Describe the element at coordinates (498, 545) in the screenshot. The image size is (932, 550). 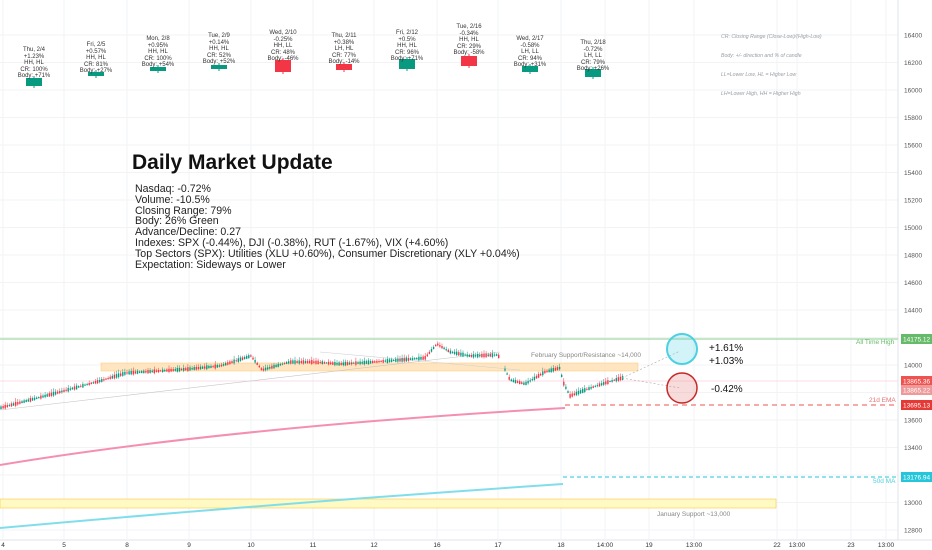
I see `x-tick-label: 17` at that location.